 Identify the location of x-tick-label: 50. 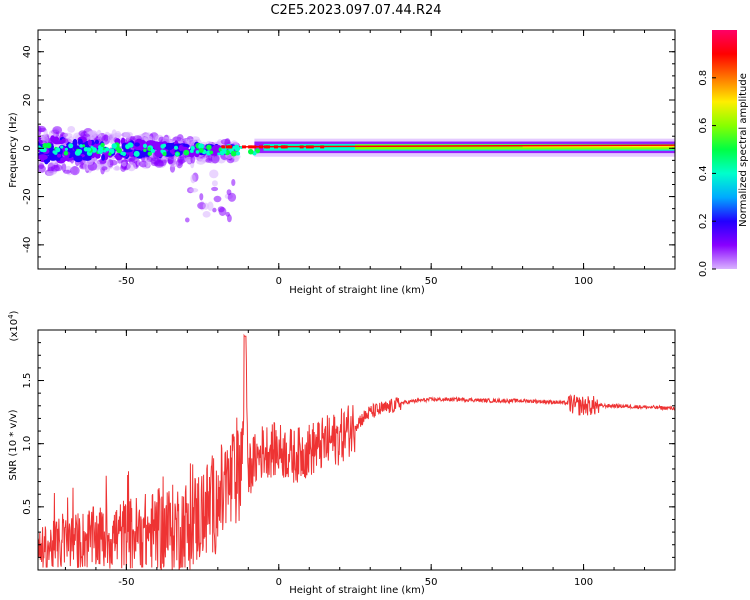
(431, 281).